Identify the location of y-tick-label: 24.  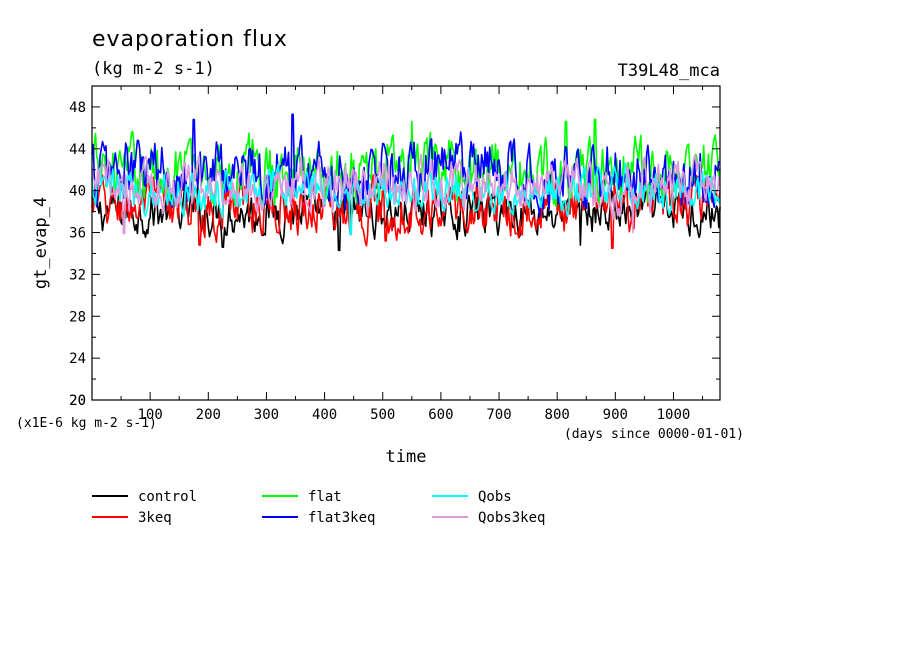
(77, 359).